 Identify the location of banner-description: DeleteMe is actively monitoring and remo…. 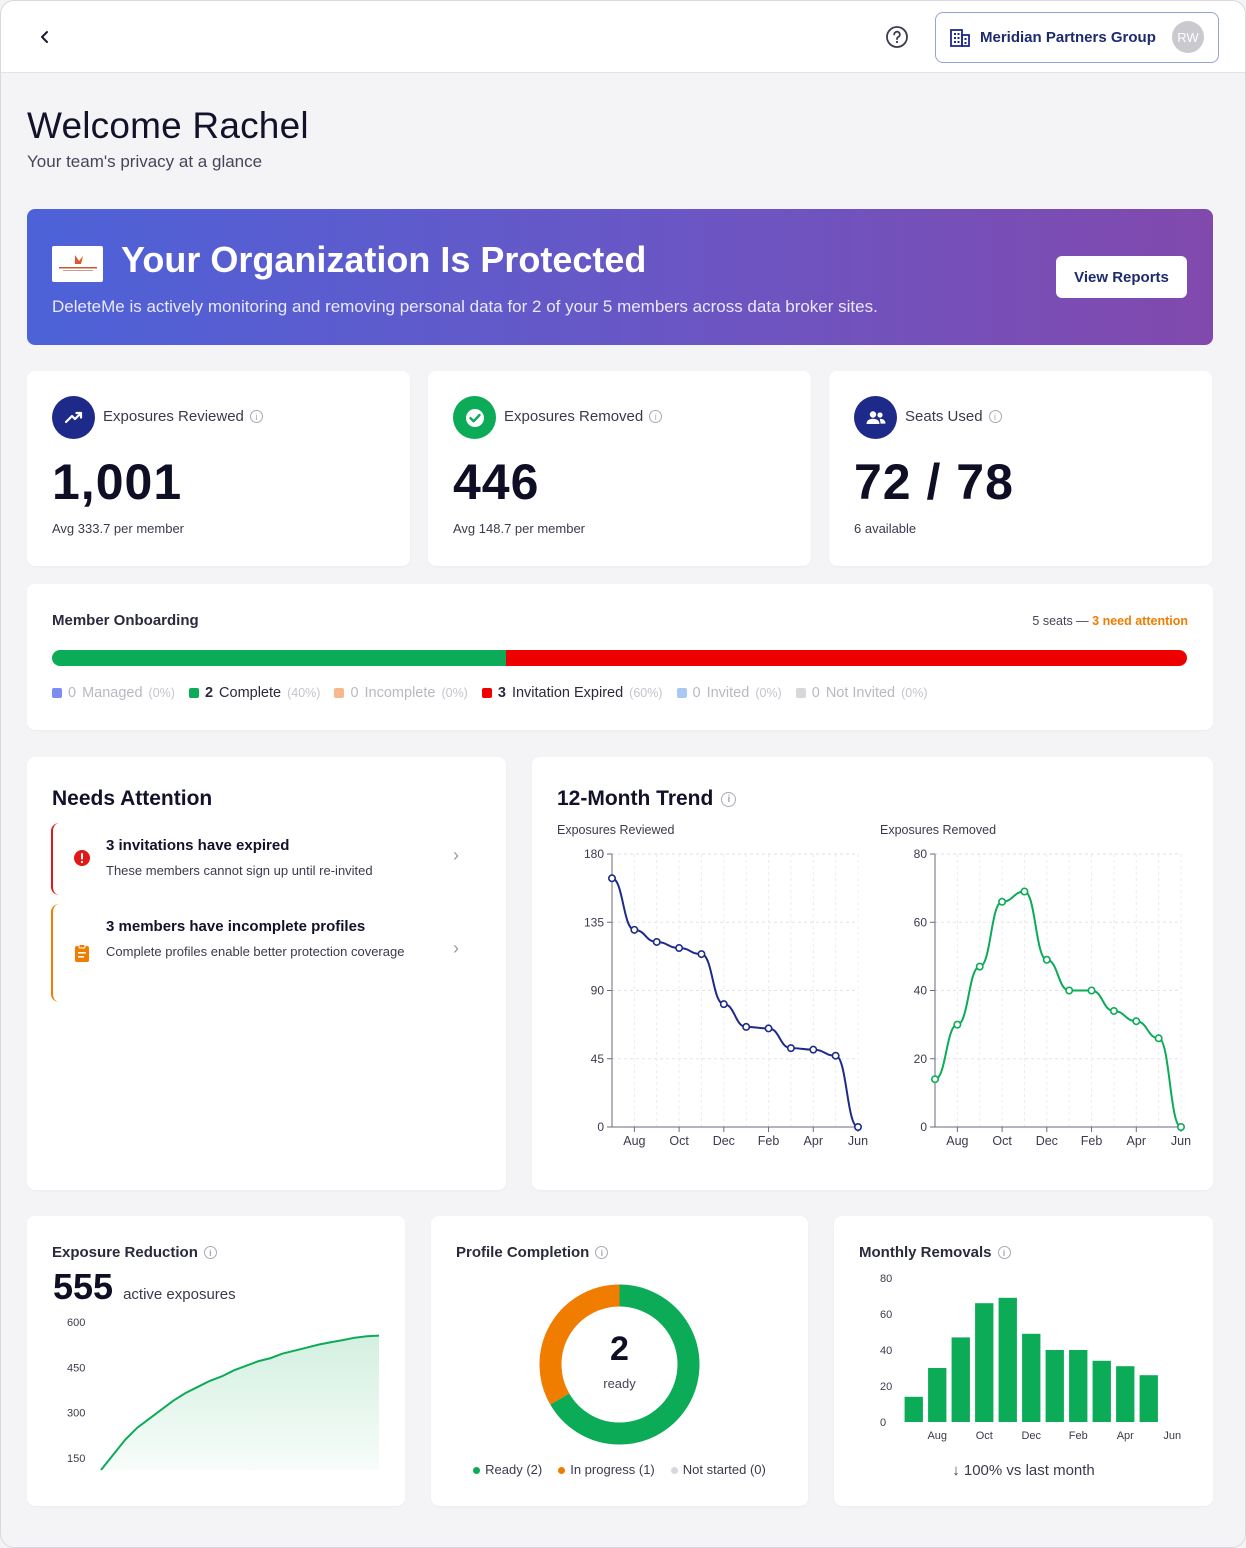
(465, 306).